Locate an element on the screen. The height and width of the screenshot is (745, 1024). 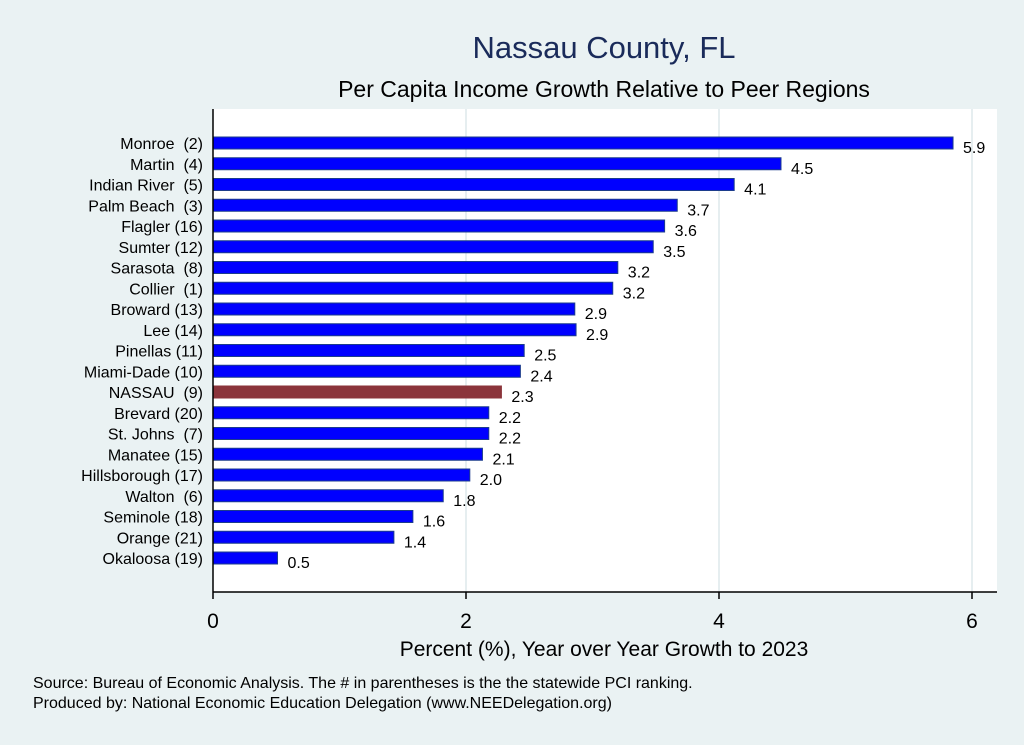
chart-title: Nassau County, FL is located at coordinates (603, 47).